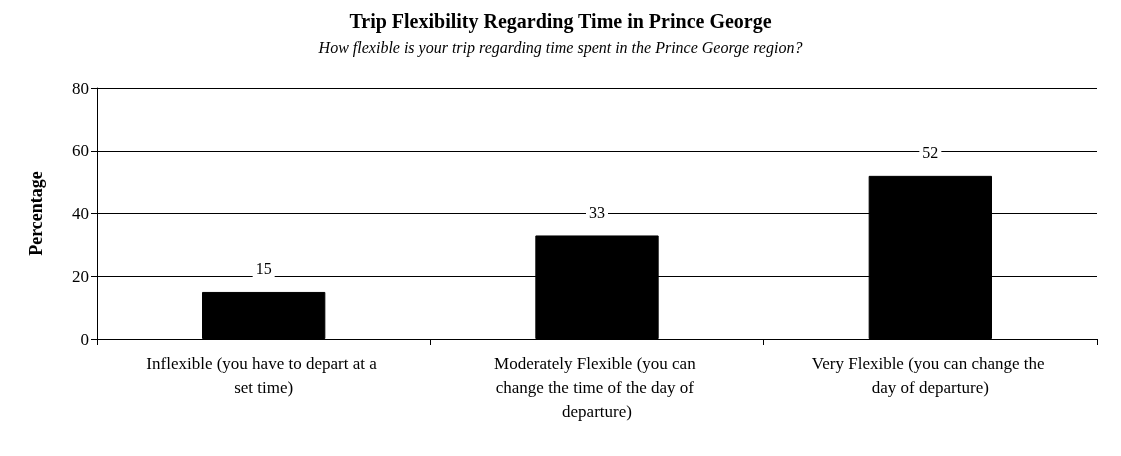 Image resolution: width=1121 pixels, height=456 pixels. What do you see at coordinates (263, 375) in the screenshot?
I see `x-tick-label: Inflexible (you have to depart at a set time)` at bounding box center [263, 375].